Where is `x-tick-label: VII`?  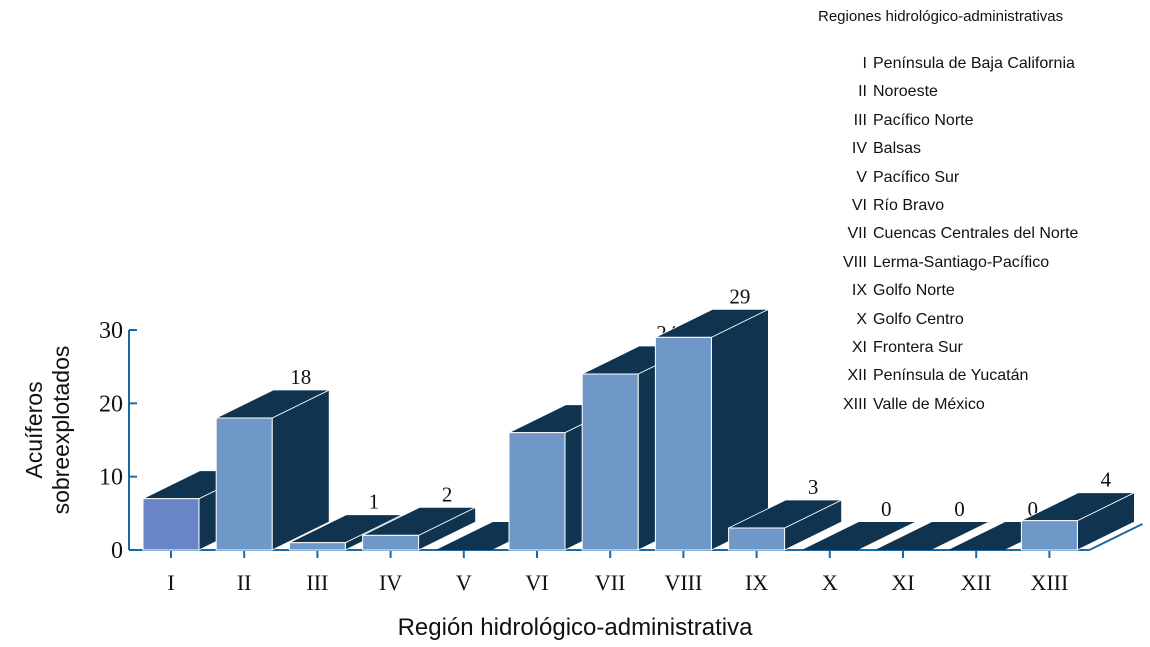 x-tick-label: VII is located at coordinates (610, 582).